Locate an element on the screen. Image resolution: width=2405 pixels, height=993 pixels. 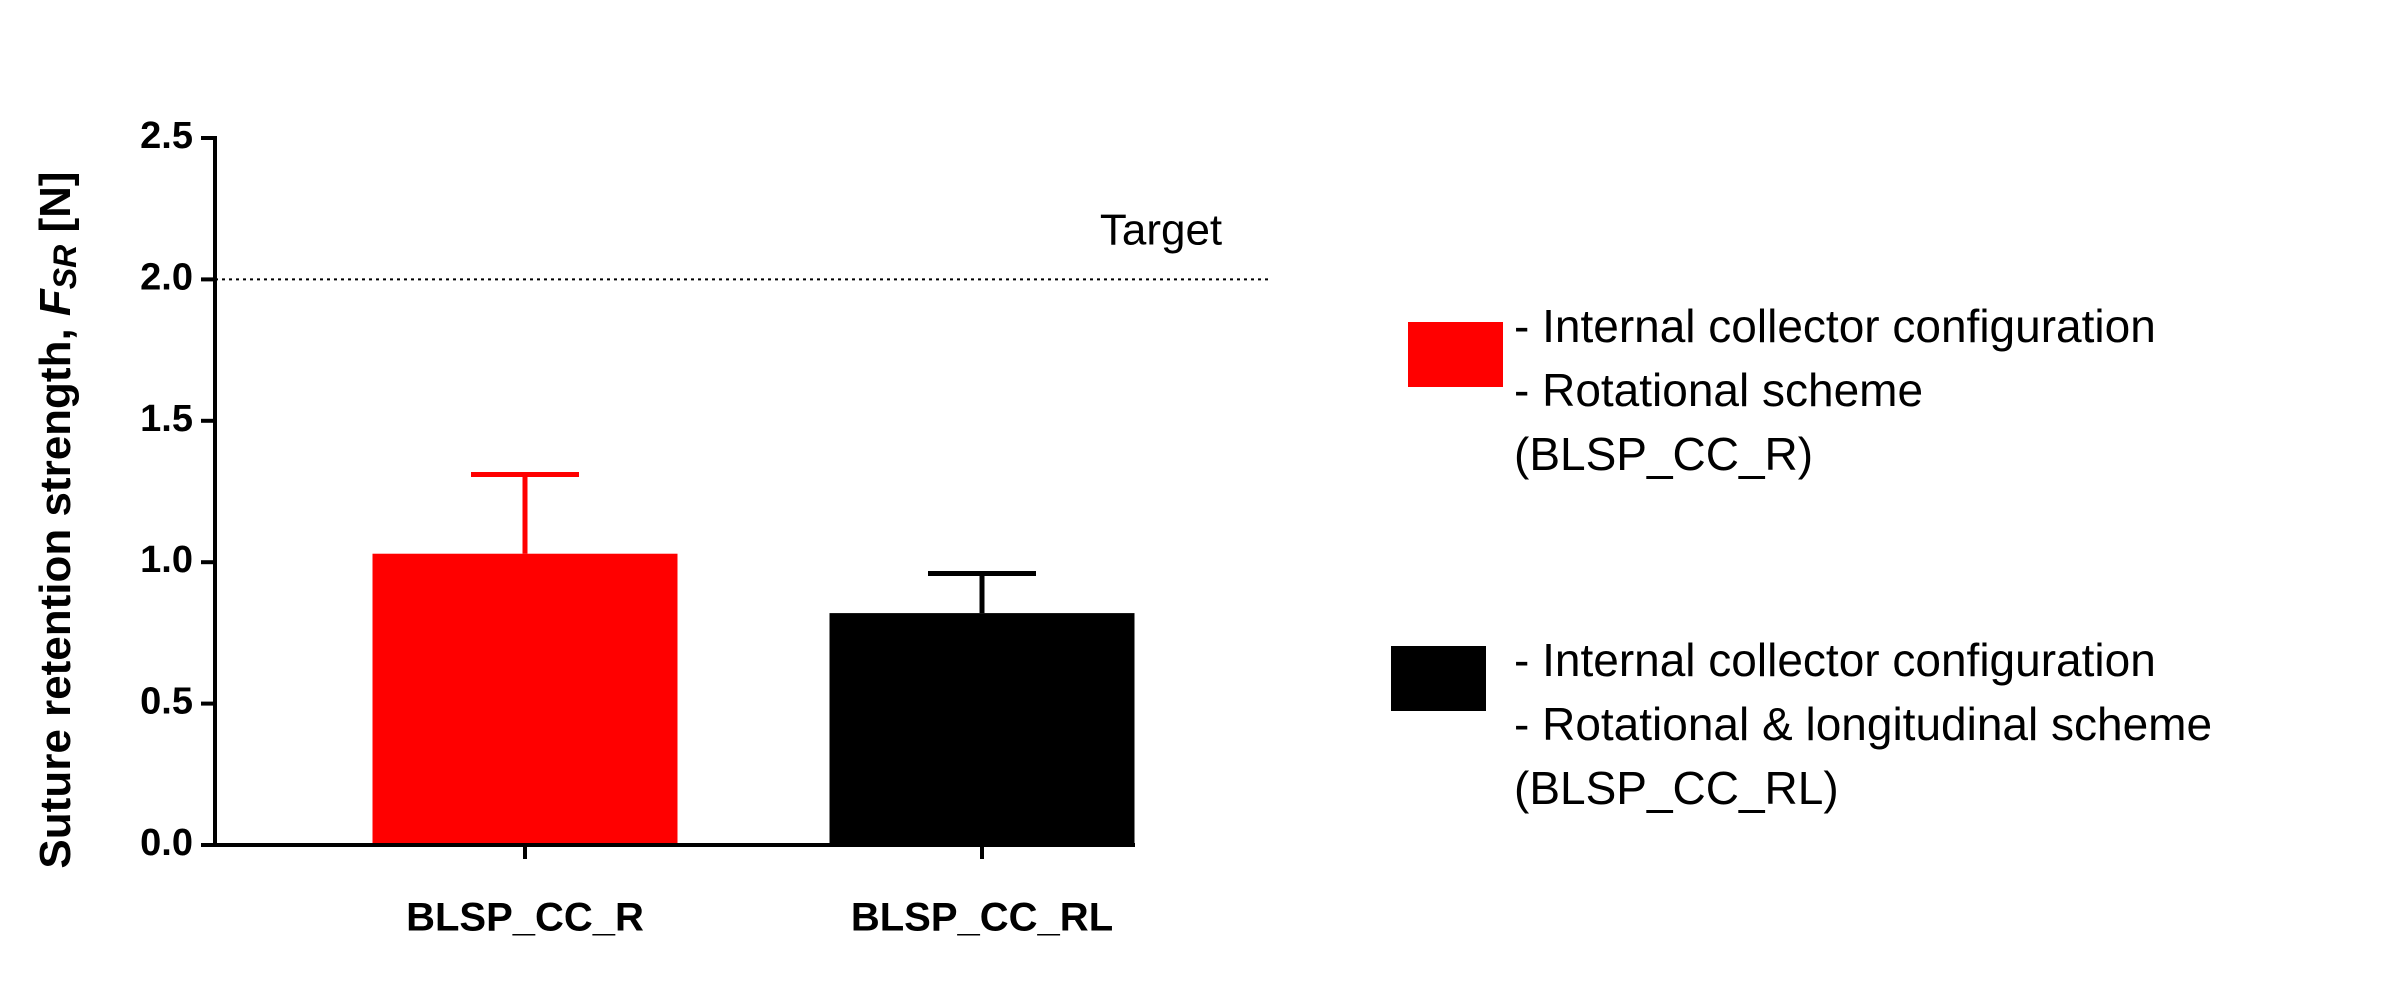
y-tick-label: 2.5 is located at coordinates (166, 136).